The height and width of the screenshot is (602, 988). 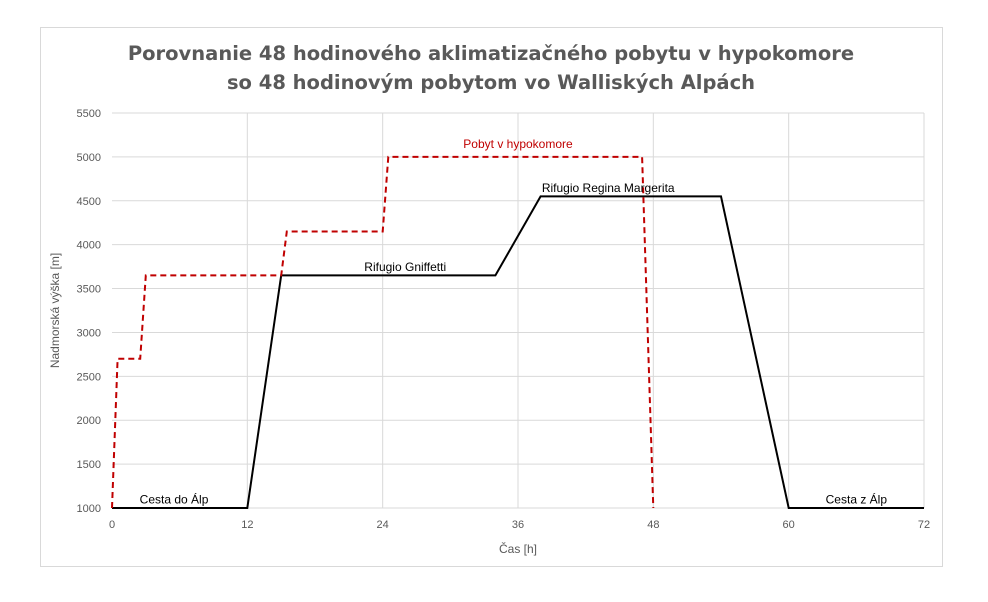 I want to click on x-tick-label: 72, so click(x=924, y=525).